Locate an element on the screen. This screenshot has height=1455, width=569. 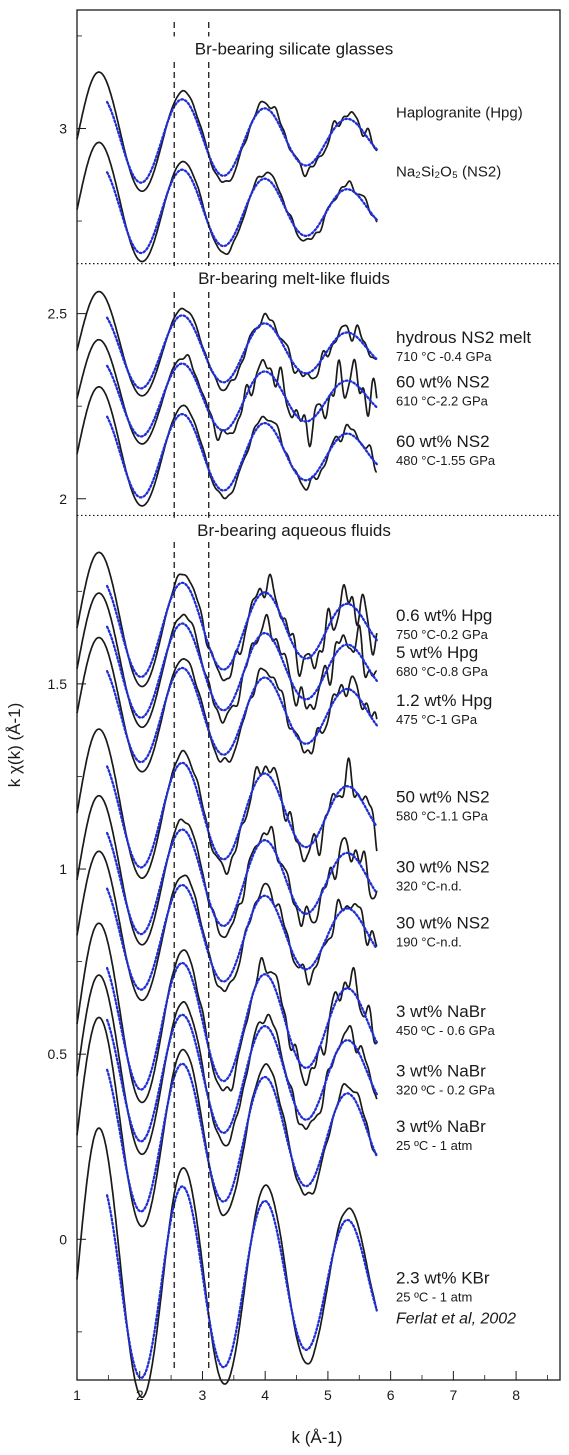
spectrum-label: 50 wt% NS2 is located at coordinates (443, 796).